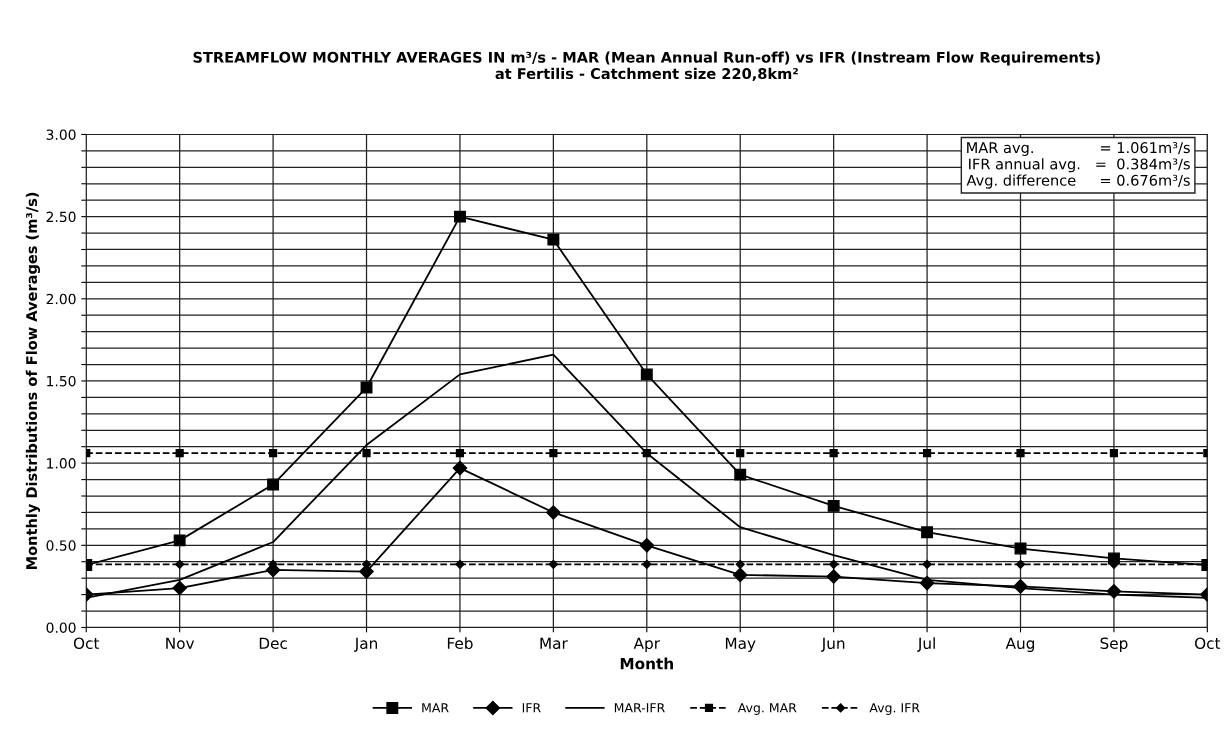 The height and width of the screenshot is (747, 1232). What do you see at coordinates (740, 644) in the screenshot?
I see `x-tick-label: May` at bounding box center [740, 644].